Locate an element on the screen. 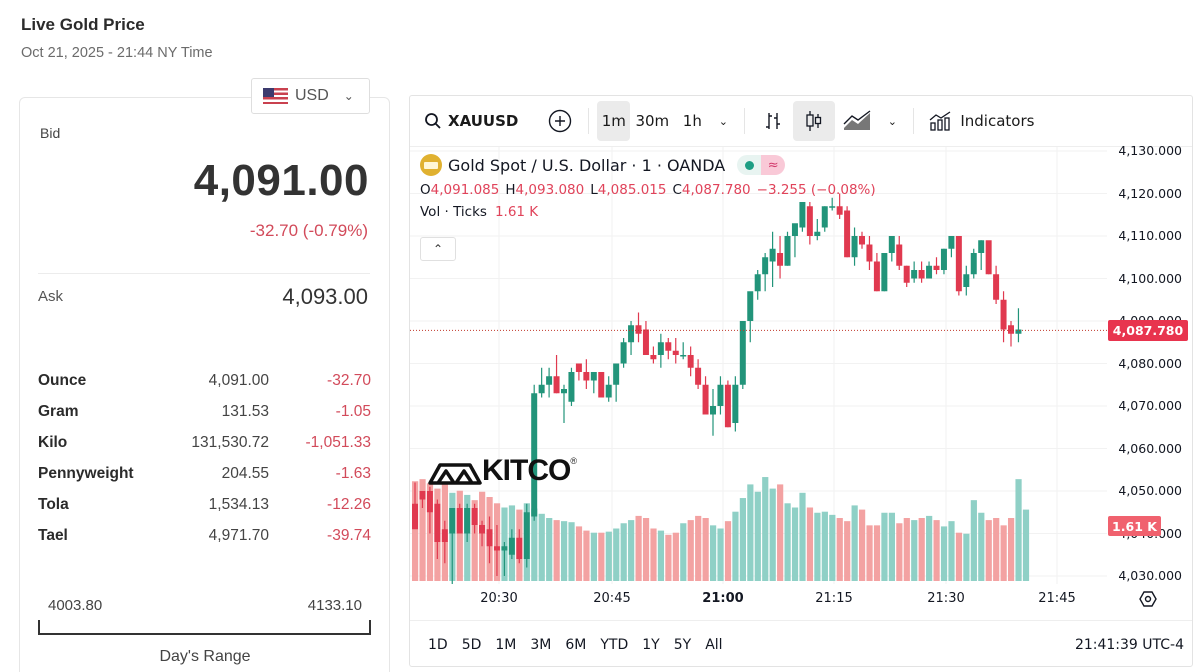 This screenshot has width=1200, height=672. unit-row-kilo: Kilo 131,530.72 -1,051.33 is located at coordinates (204, 442).